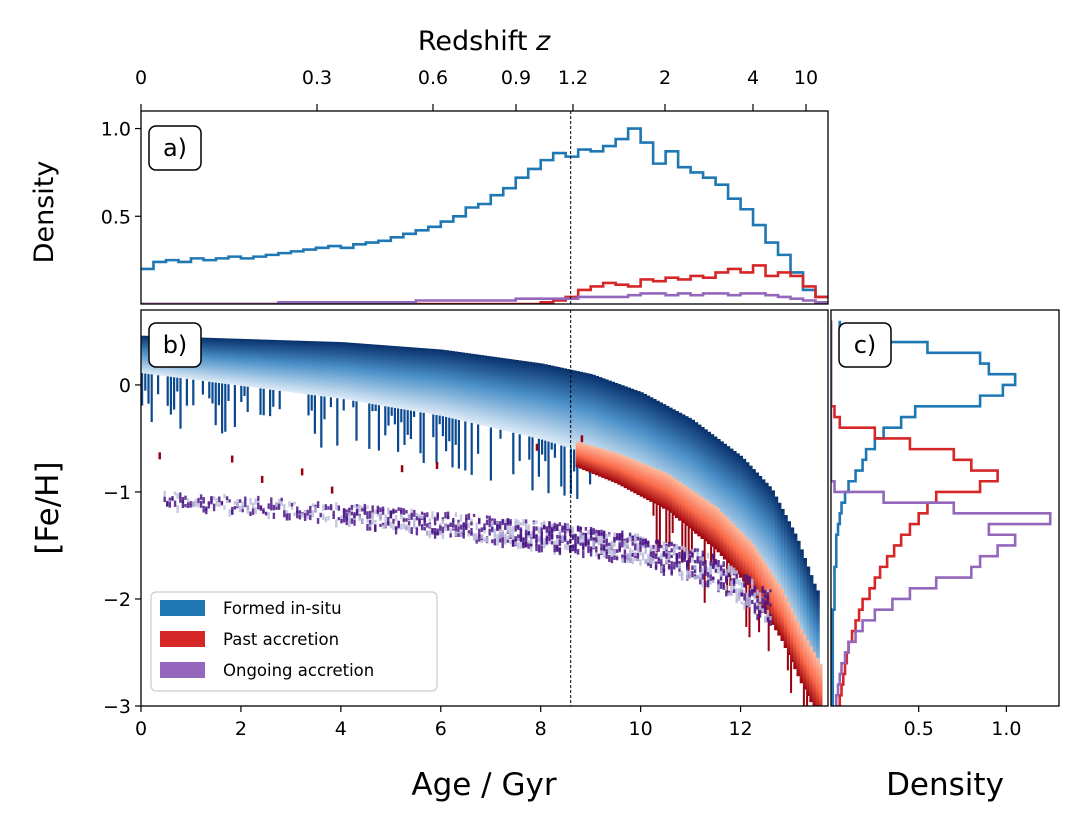 The image size is (1078, 828). What do you see at coordinates (865, 345) in the screenshot?
I see `panel-c-label: c)` at bounding box center [865, 345].